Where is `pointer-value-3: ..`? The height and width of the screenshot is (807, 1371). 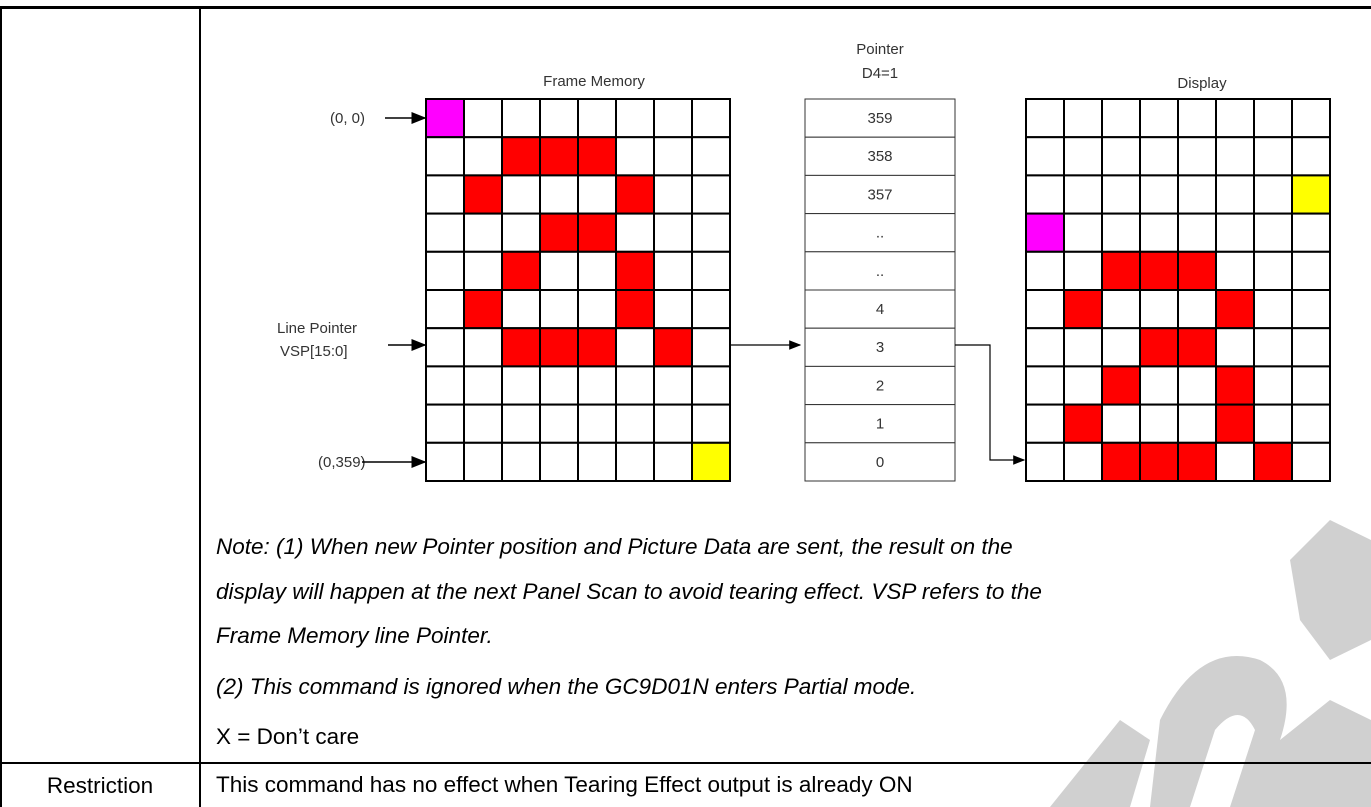
pointer-value-3: .. is located at coordinates (880, 233).